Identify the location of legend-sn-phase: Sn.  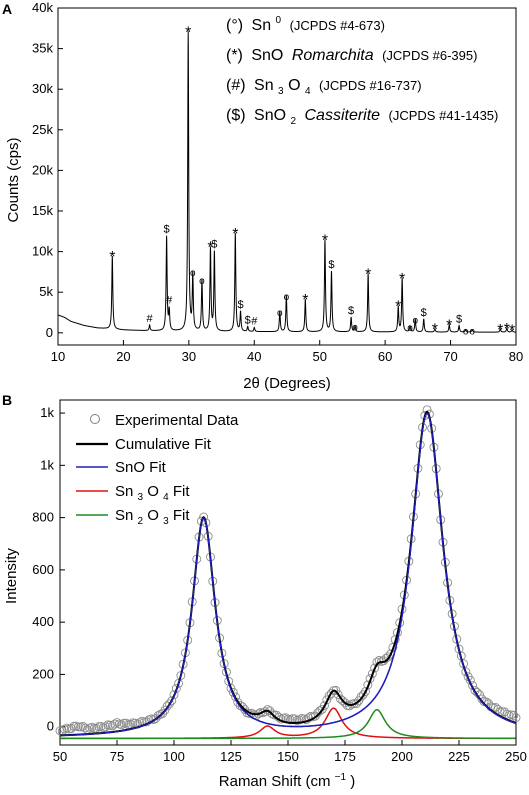
(262, 25).